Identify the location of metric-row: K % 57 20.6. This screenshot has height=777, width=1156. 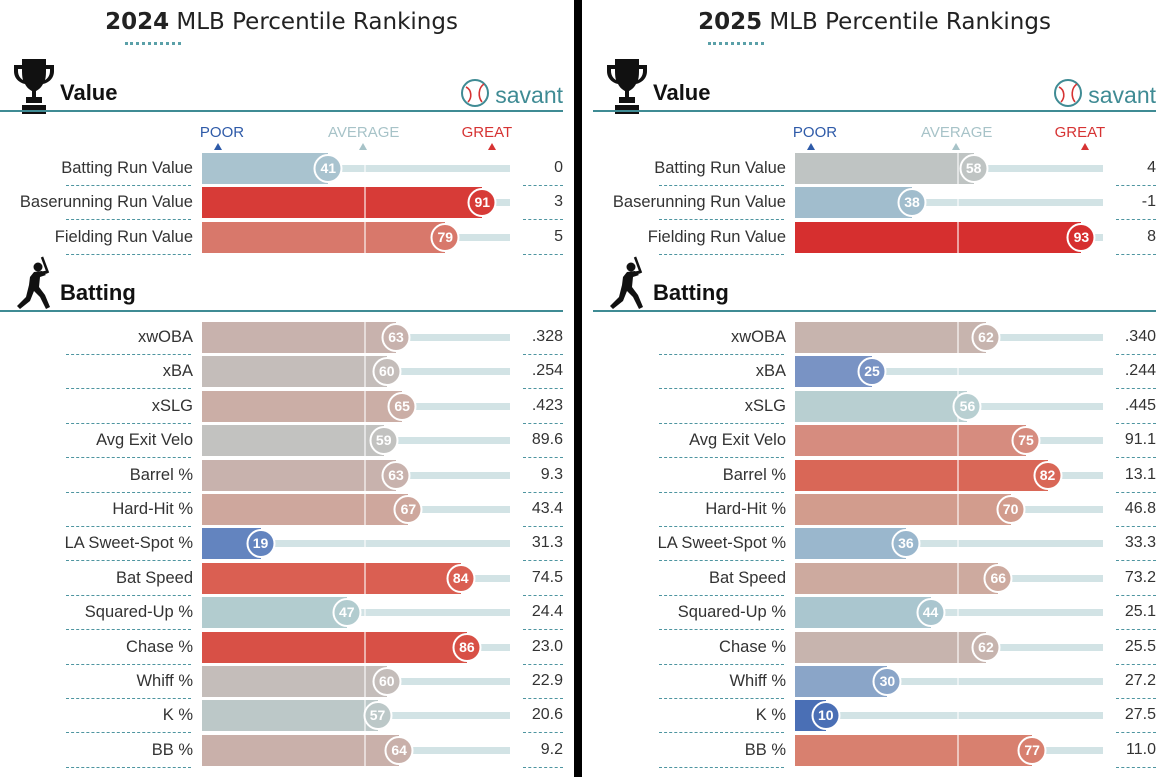
(281, 717).